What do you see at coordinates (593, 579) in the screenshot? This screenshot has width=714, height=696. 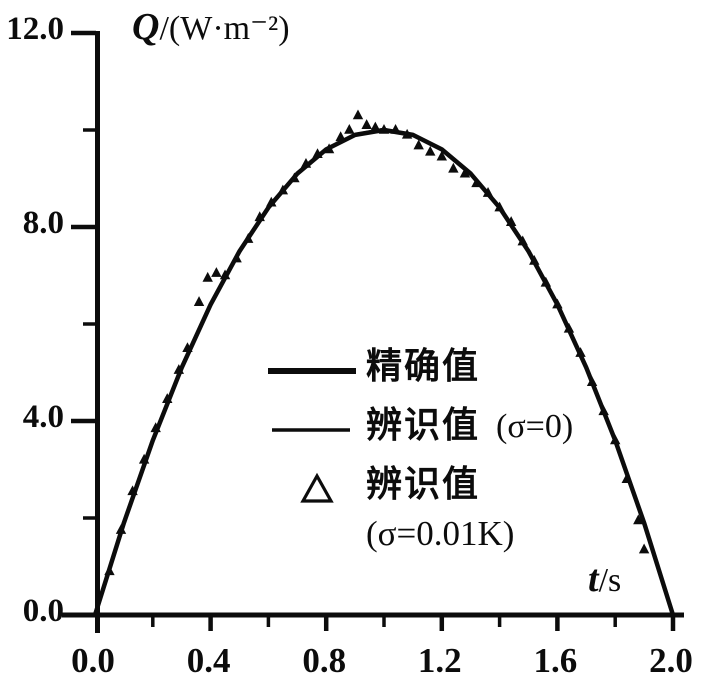 I see `x-axis-symbol: t` at bounding box center [593, 579].